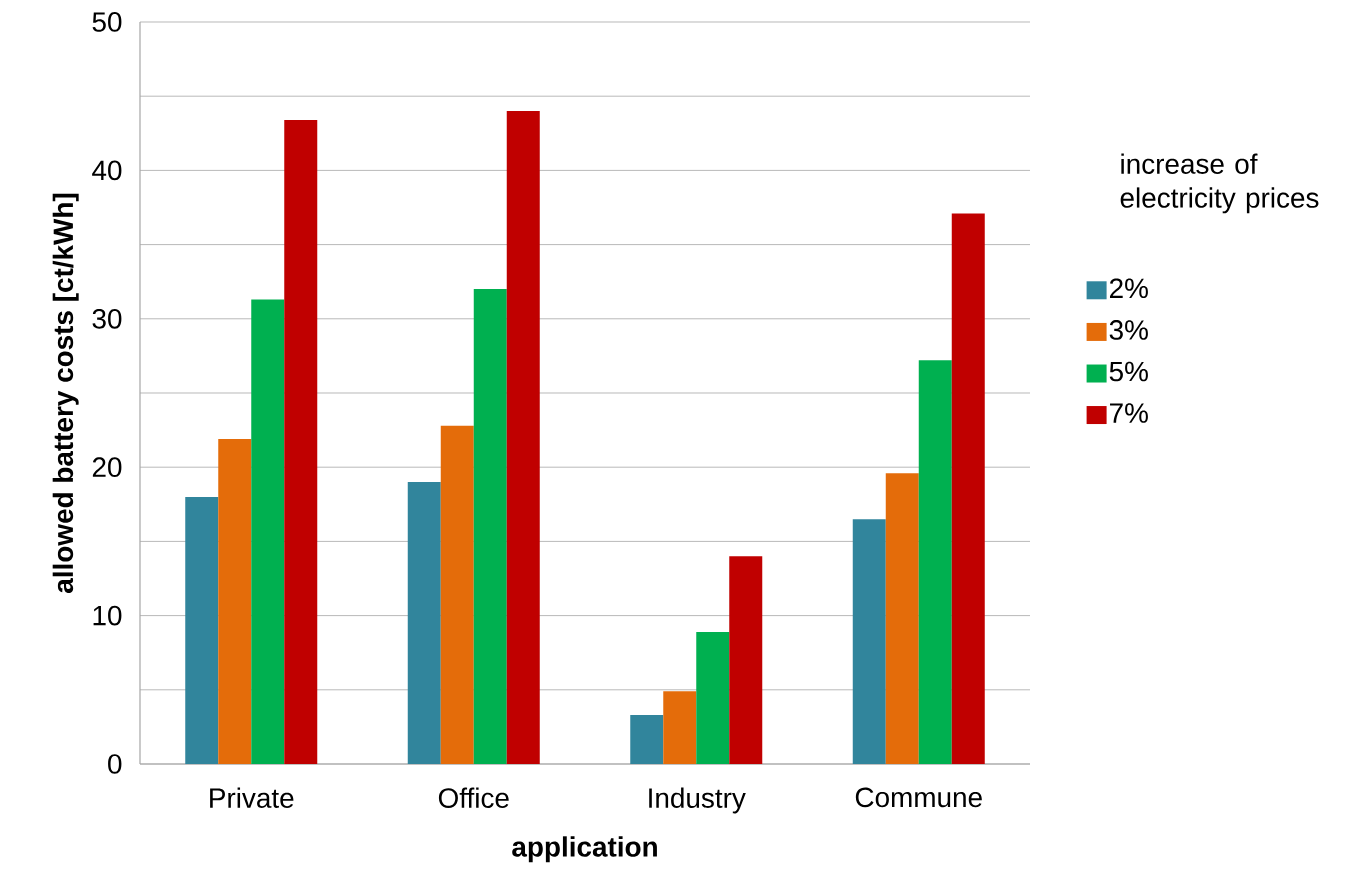  Describe the element at coordinates (107, 467) in the screenshot. I see `y-tick-label: 20` at that location.